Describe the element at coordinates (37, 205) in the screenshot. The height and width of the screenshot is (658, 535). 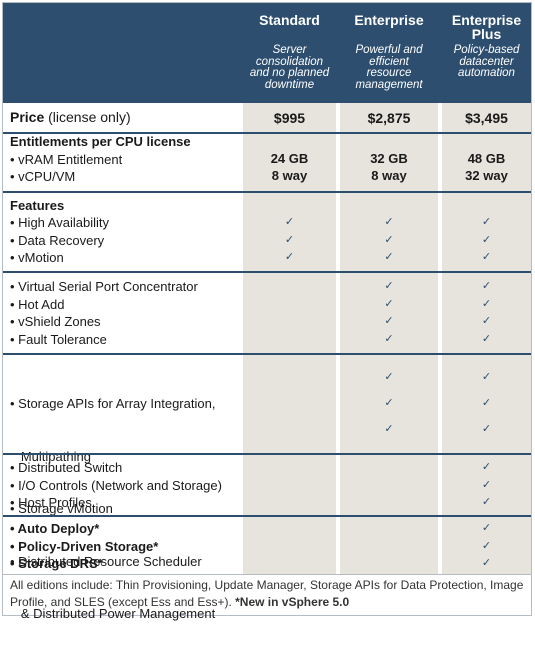
I see `features-heading: Features` at that location.